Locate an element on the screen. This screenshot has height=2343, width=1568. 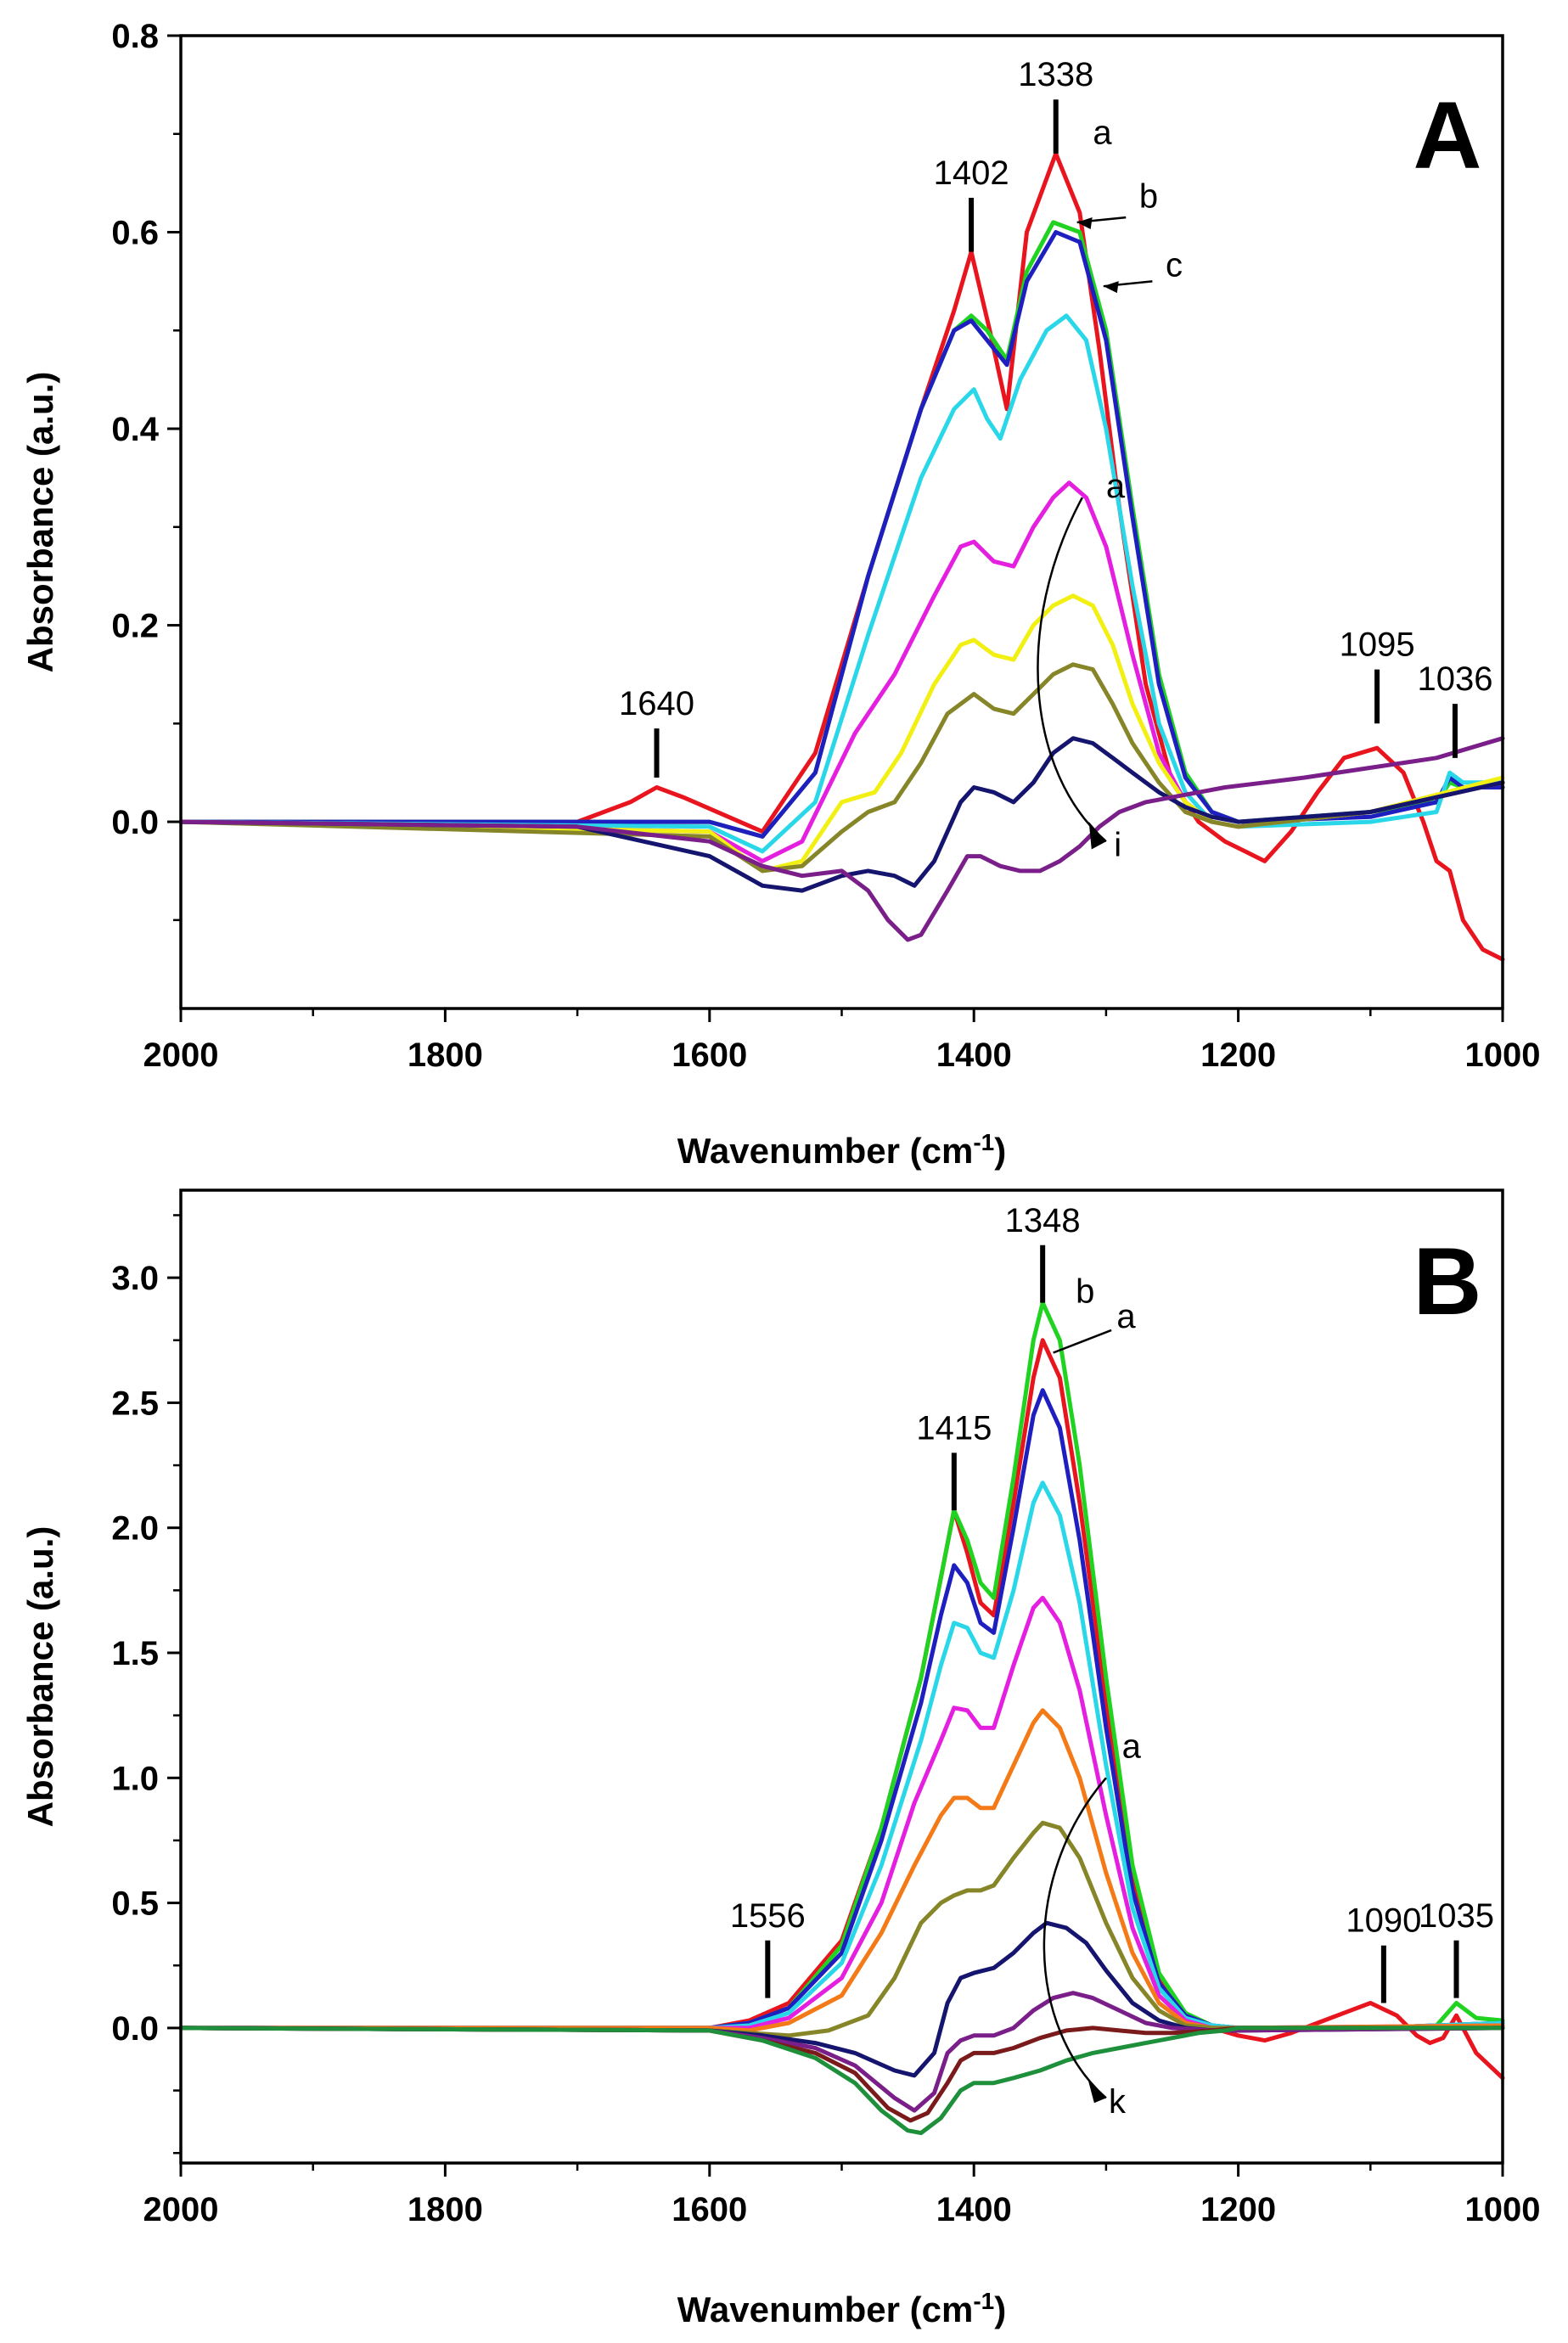
panel-b-peak-label: 1556 is located at coordinates (768, 1916).